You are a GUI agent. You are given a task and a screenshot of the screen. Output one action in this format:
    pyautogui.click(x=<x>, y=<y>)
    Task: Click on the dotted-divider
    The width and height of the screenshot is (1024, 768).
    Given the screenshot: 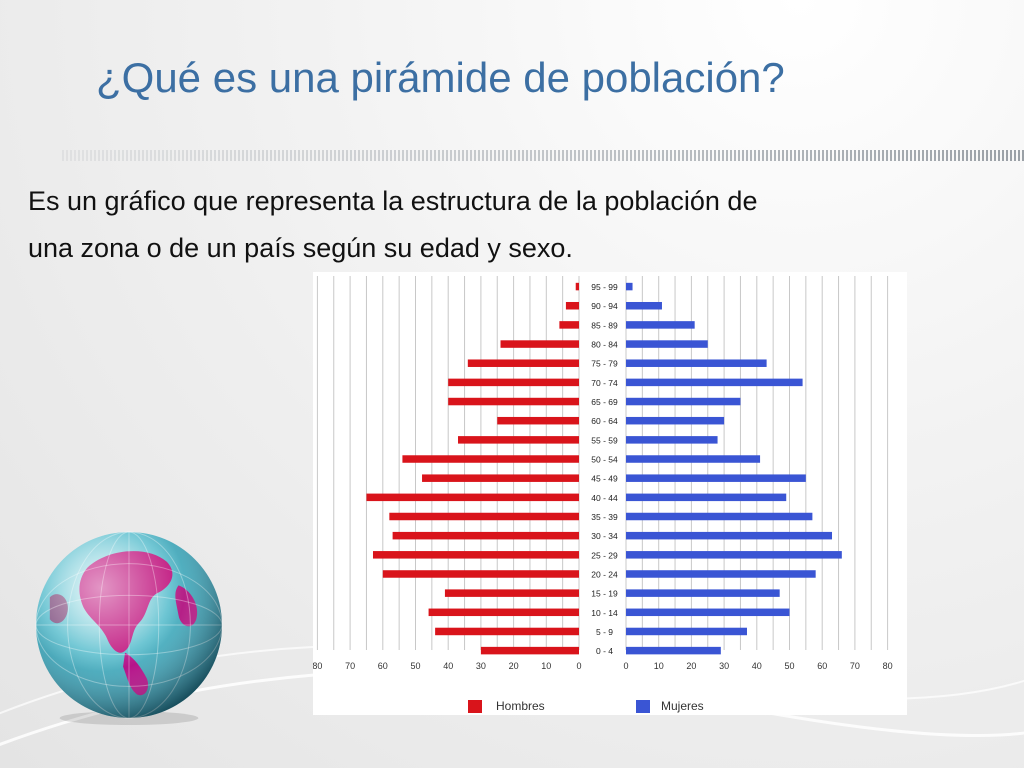 What is the action you would take?
    pyautogui.click(x=543, y=155)
    